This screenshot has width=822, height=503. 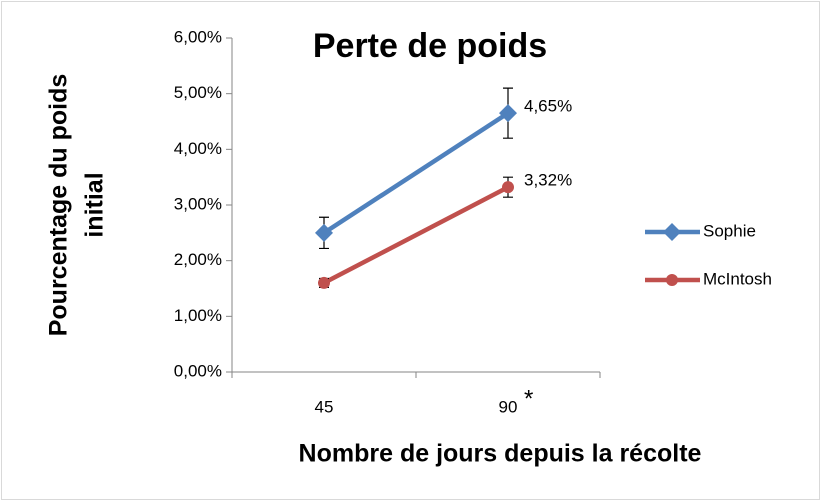 I want to click on y-axis-label: initial, so click(x=95, y=204).